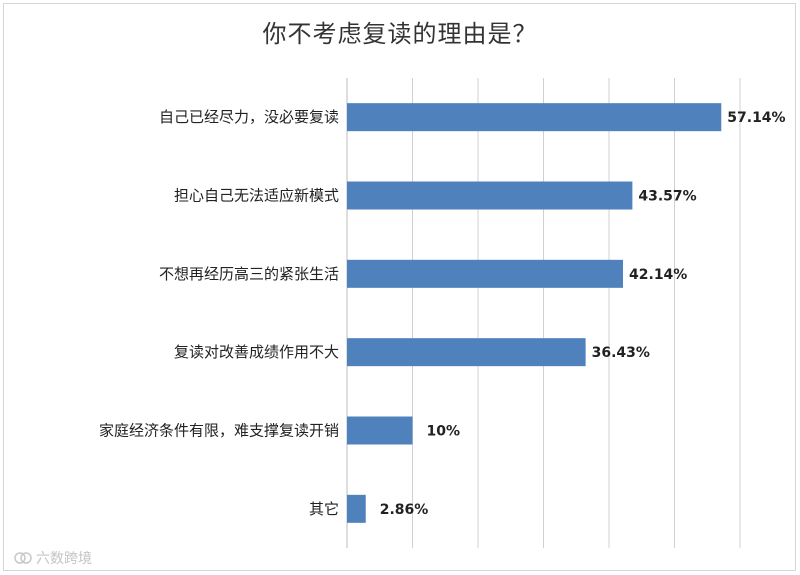 Image resolution: width=800 pixels, height=575 pixels. What do you see at coordinates (219, 431) in the screenshot?
I see `category-label: 家庭经济条件有限，难支撑复读开销` at bounding box center [219, 431].